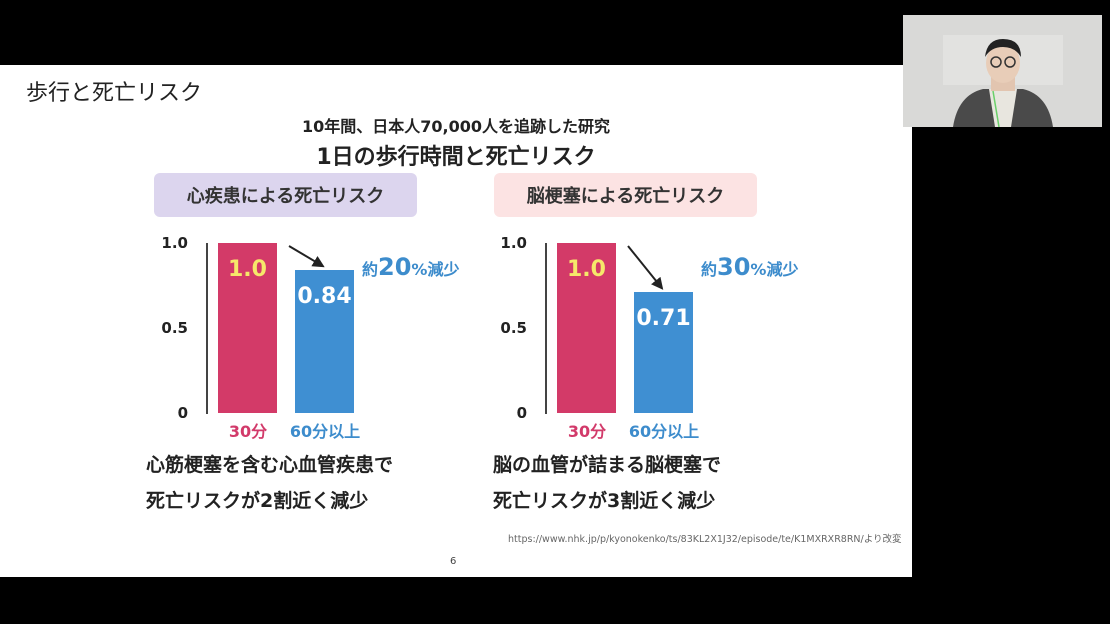 The width and height of the screenshot is (1110, 624). Describe the element at coordinates (456, 157) in the screenshot. I see `slide-heading: 1日の歩行時間と死亡リスク` at that location.